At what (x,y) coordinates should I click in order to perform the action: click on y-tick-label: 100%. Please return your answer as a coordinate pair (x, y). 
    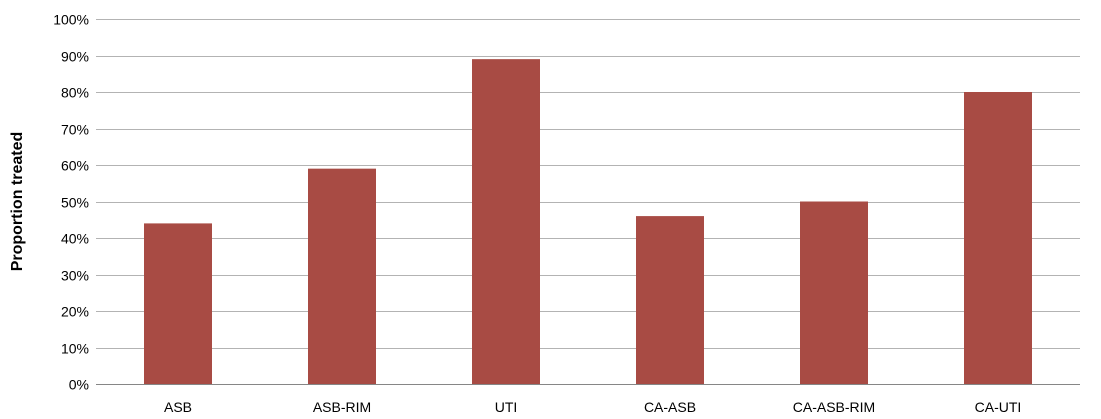
    Looking at the image, I should click on (71, 20).